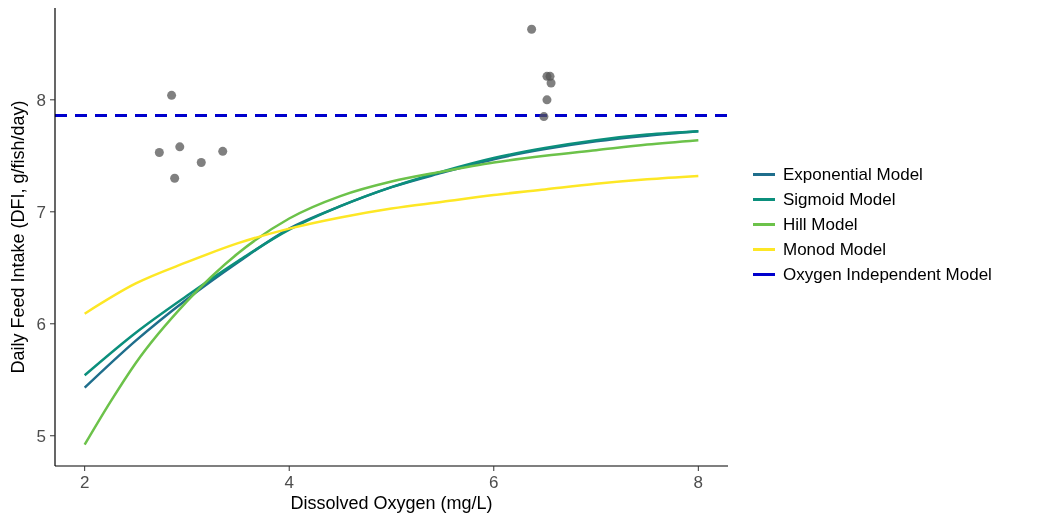  Describe the element at coordinates (698, 482) in the screenshot. I see `x-tick-label: 8` at that location.